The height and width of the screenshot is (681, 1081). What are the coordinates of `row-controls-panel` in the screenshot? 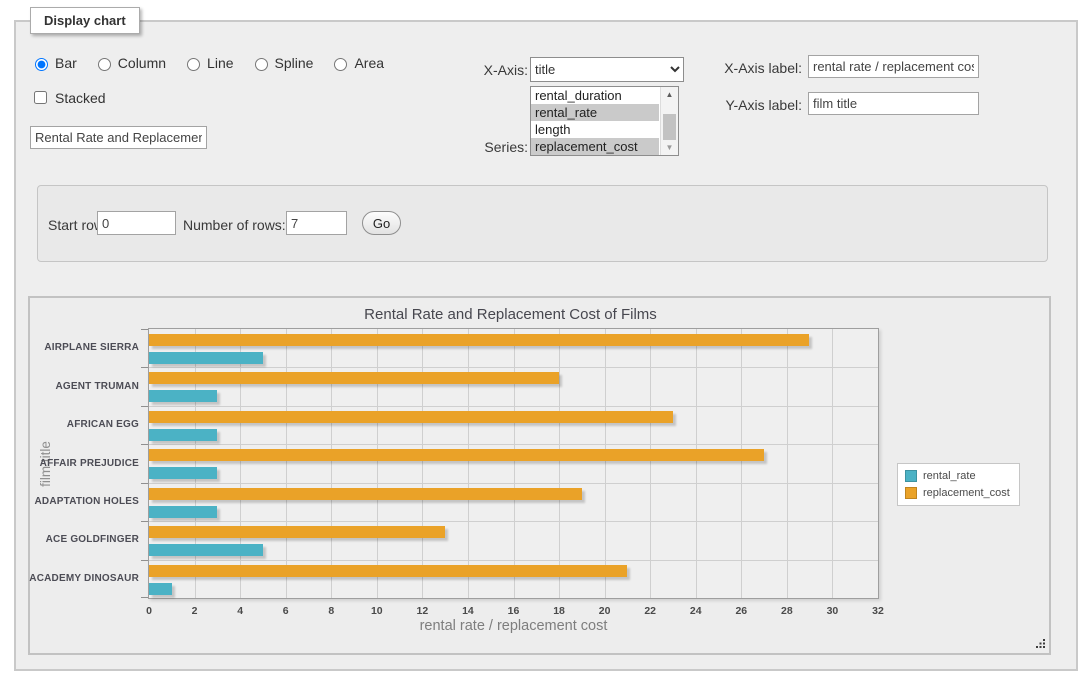 It's located at (542, 223).